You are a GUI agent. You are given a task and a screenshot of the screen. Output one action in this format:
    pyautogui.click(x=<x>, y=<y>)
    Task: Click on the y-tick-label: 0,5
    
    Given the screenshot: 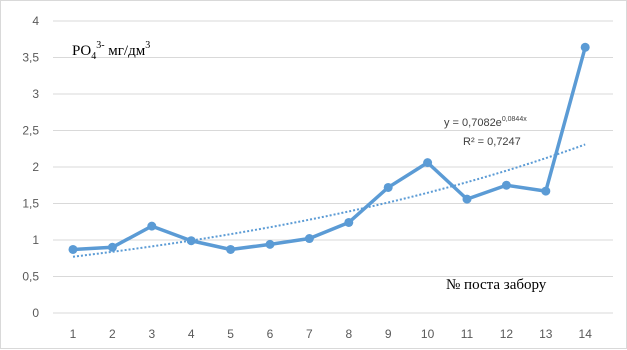 What is the action you would take?
    pyautogui.click(x=30, y=277)
    